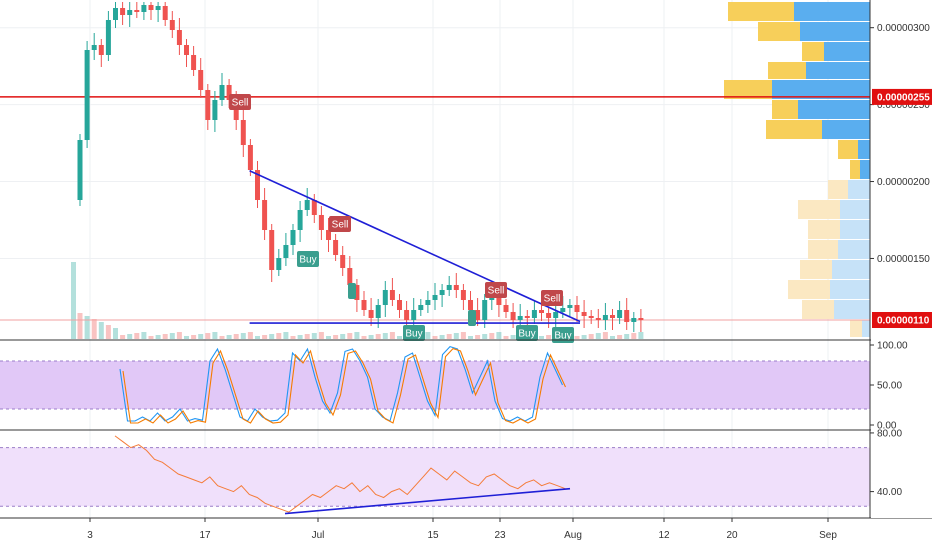 The width and height of the screenshot is (932, 550). I want to click on time-tick-label: 12, so click(664, 535).